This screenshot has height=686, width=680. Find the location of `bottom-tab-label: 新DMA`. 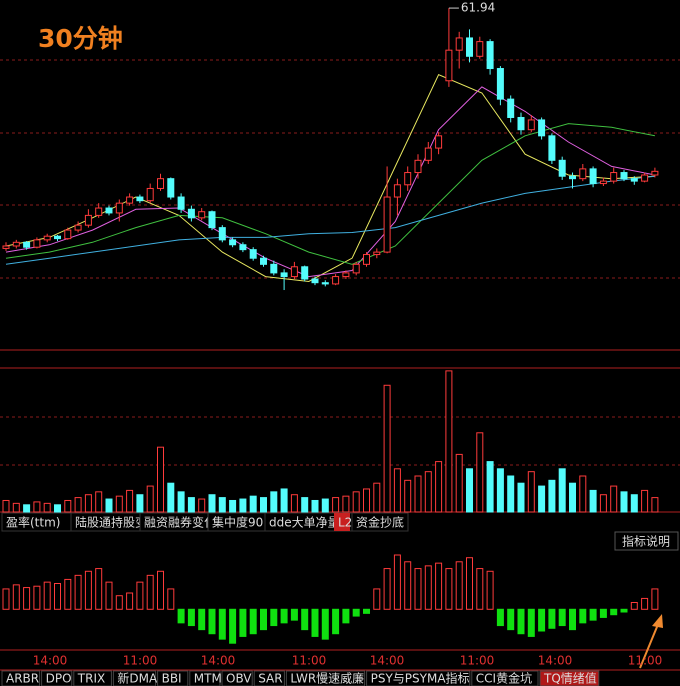

bottom-tab-label: 新DMA is located at coordinates (137, 678).